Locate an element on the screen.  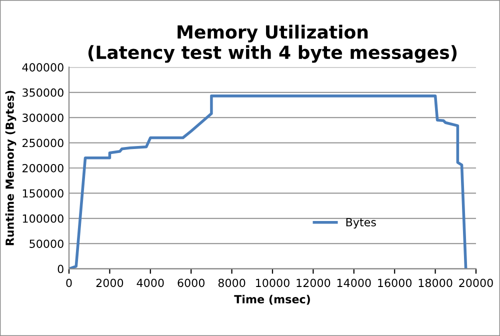
chart-title: Memory Utilization (Latency test with 4 byte messages) is located at coordinates (272, 43).